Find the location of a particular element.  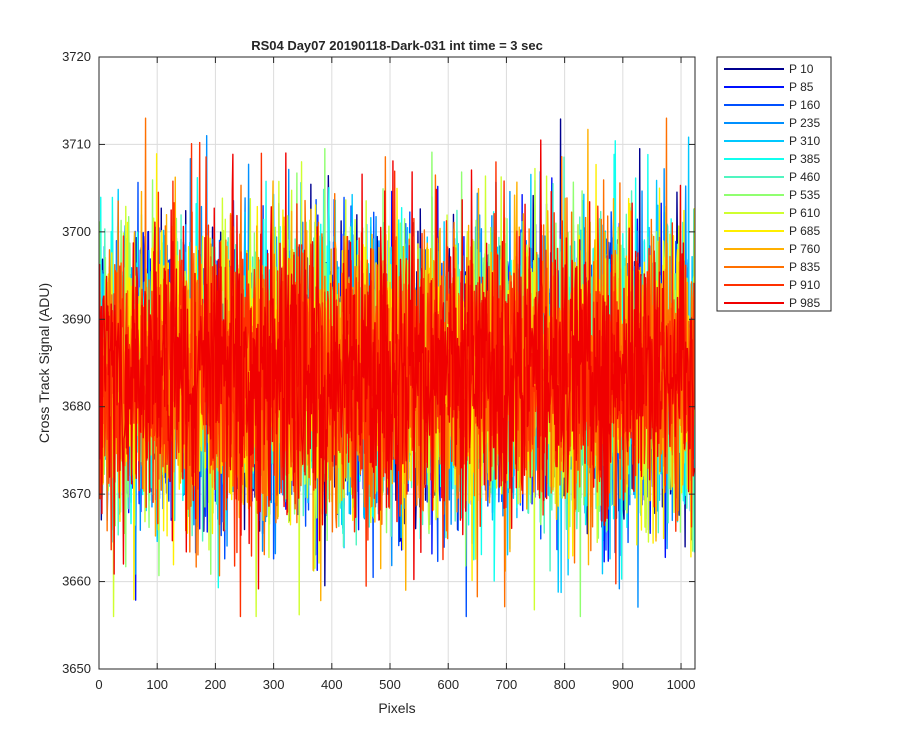

x-tick-label: 100 is located at coordinates (157, 684).